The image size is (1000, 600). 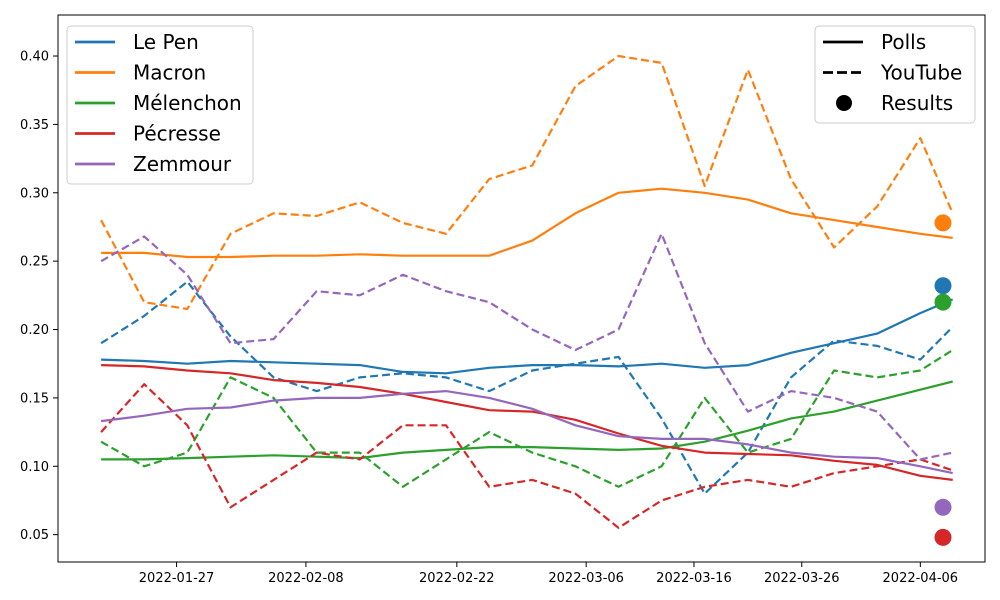 I want to click on y-tick-label: 0.35, so click(x=34, y=125).